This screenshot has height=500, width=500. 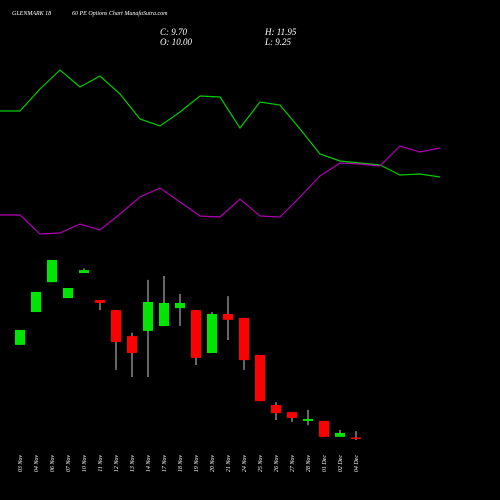 What do you see at coordinates (174, 32) in the screenshot?
I see `close-stat: C: 9.70` at bounding box center [174, 32].